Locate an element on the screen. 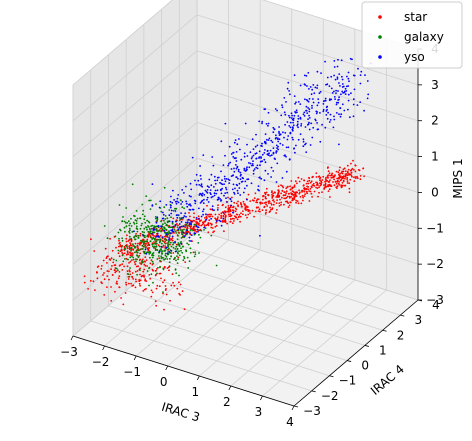 This screenshot has height=441, width=472. x-axis-label: IRAC 3 is located at coordinates (181, 412).